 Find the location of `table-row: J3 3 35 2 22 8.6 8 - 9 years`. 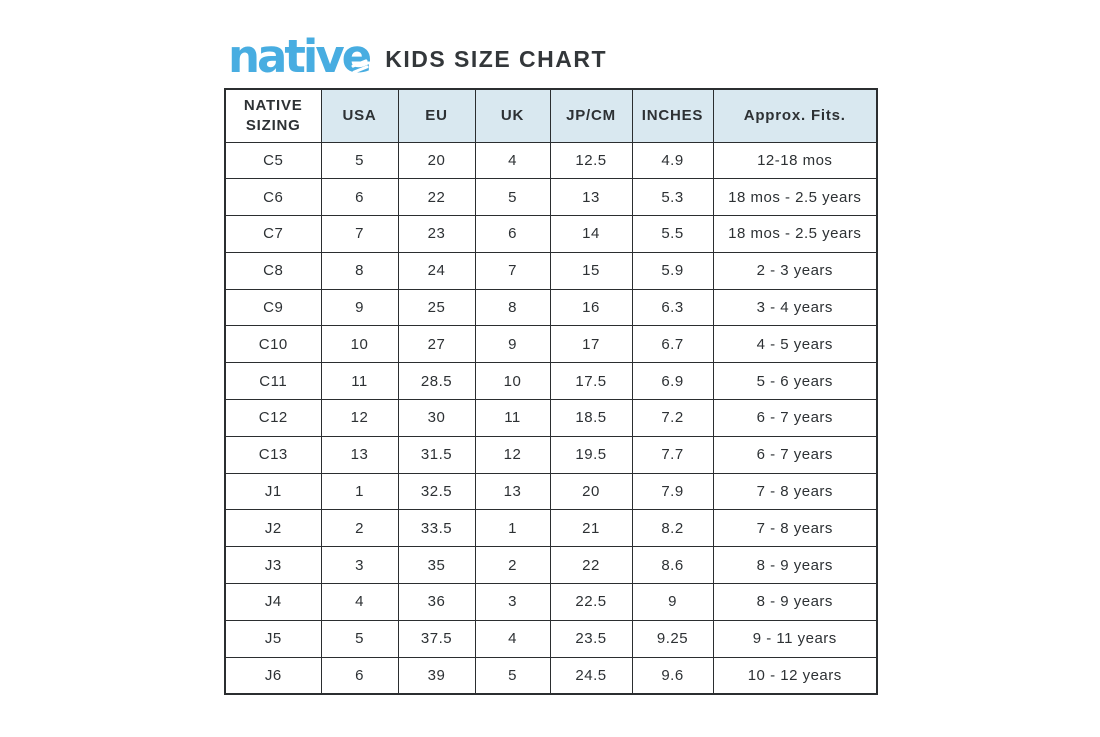

table-row: J3 3 35 2 22 8.6 8 - 9 years is located at coordinates (551, 565).